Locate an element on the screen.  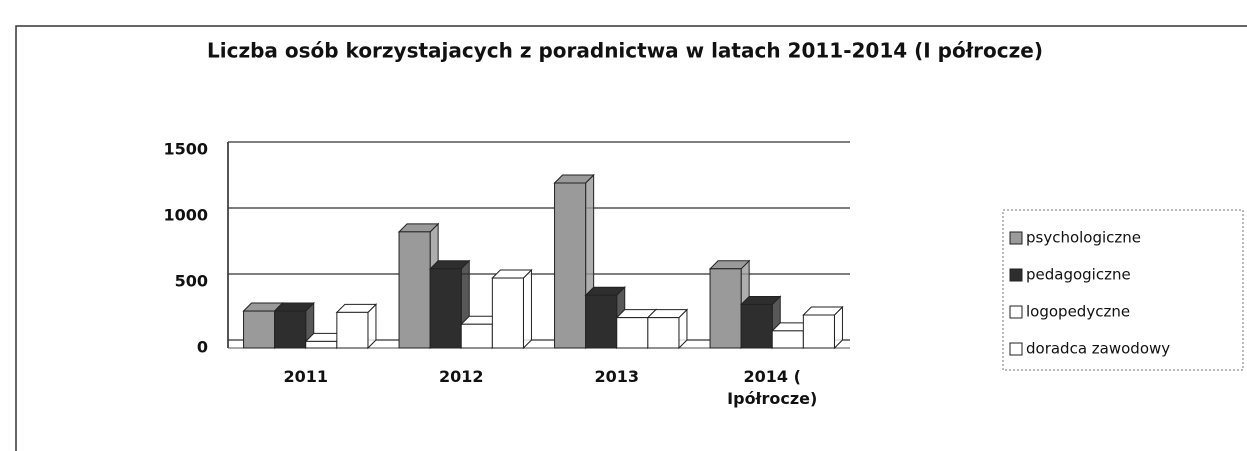
legend-label: doradca zawodowy is located at coordinates (1098, 349).